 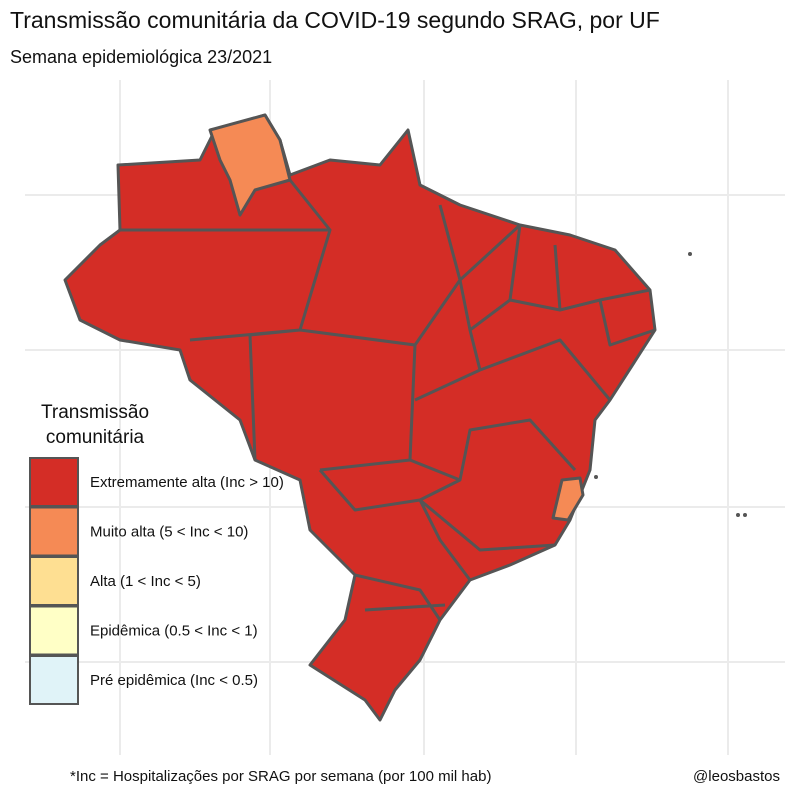 I want to click on legend-label: Pré epidêmica (Inc < 0.5), so click(x=174, y=680).